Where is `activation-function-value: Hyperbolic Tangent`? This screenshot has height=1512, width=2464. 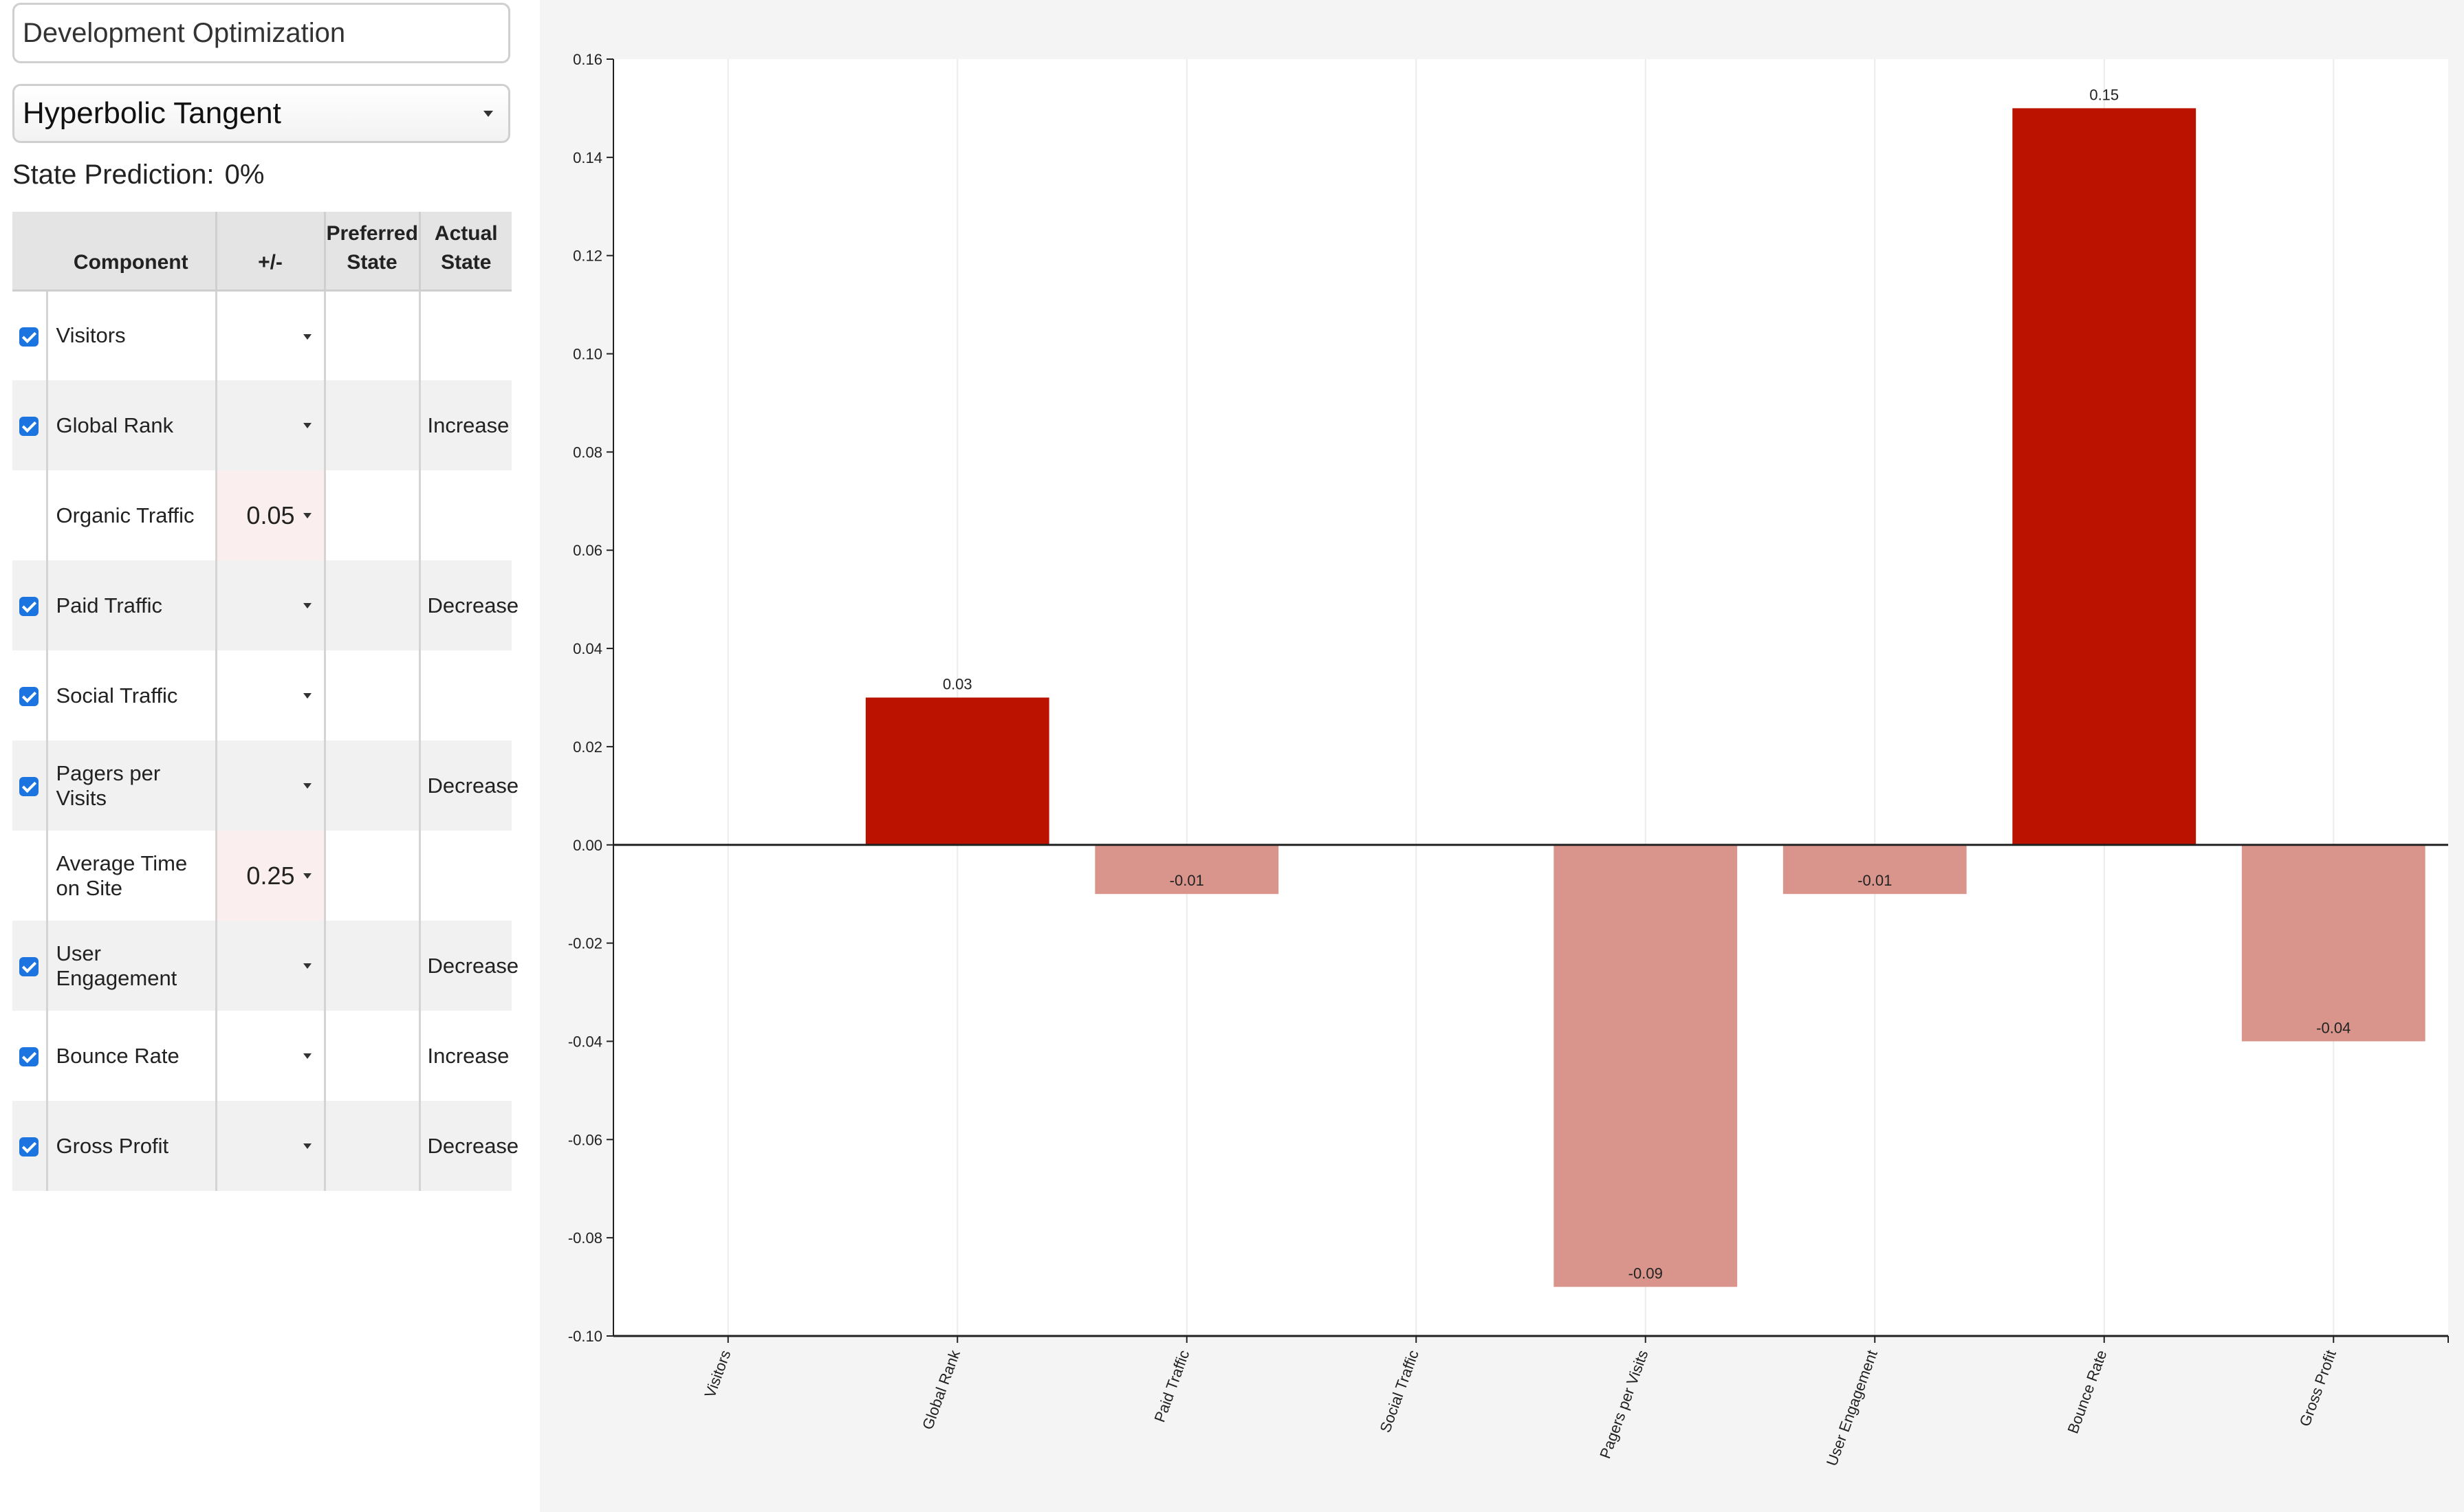
activation-function-value: Hyperbolic Tangent is located at coordinates (152, 113).